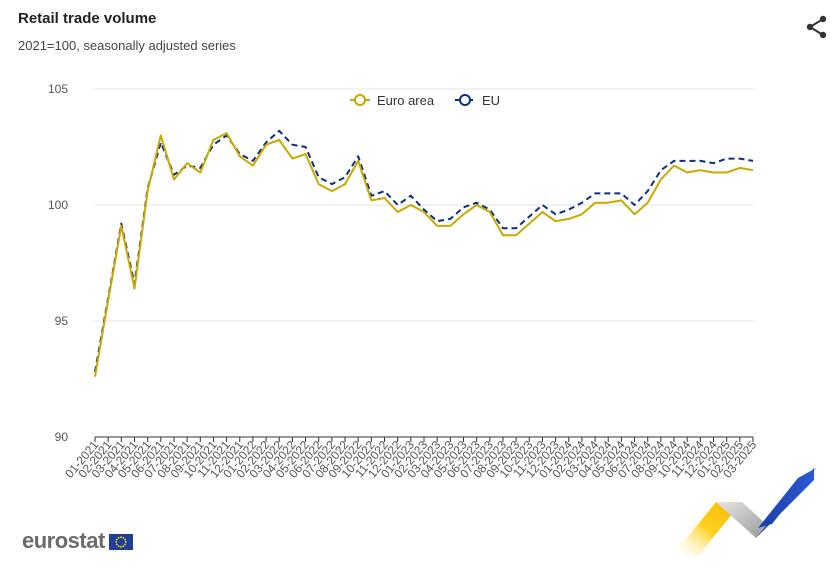 The width and height of the screenshot is (838, 570). What do you see at coordinates (58, 263) in the screenshot?
I see `y-axis-ticks: 90 95 100 105` at bounding box center [58, 263].